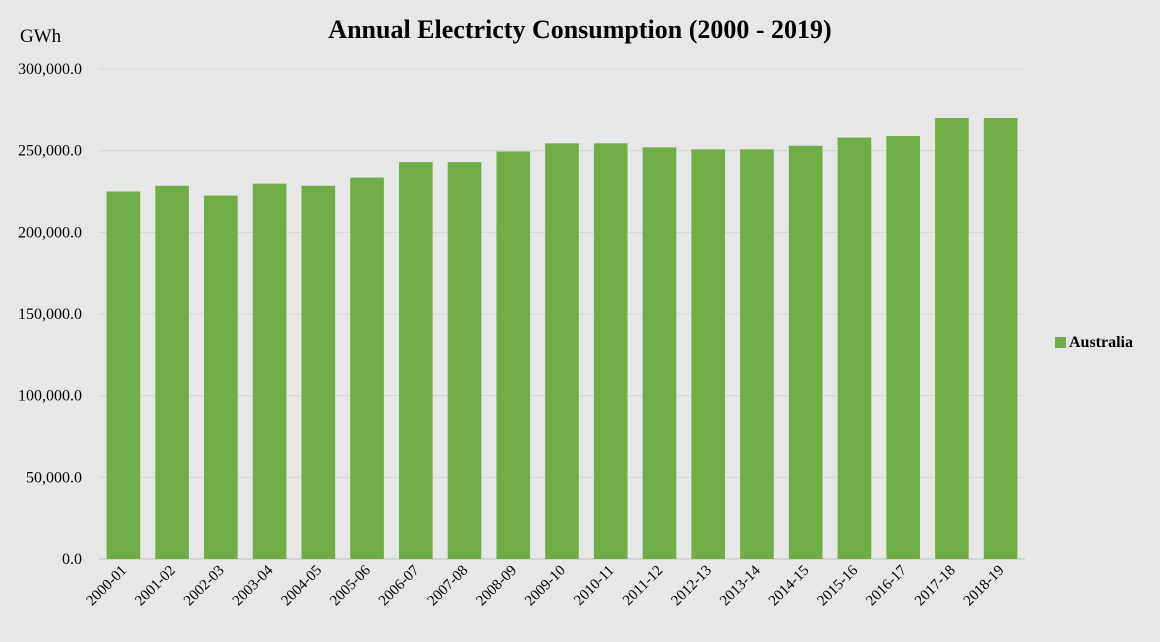 This screenshot has height=642, width=1160. What do you see at coordinates (399, 585) in the screenshot?
I see `x-tick-label: 2006-07` at bounding box center [399, 585].